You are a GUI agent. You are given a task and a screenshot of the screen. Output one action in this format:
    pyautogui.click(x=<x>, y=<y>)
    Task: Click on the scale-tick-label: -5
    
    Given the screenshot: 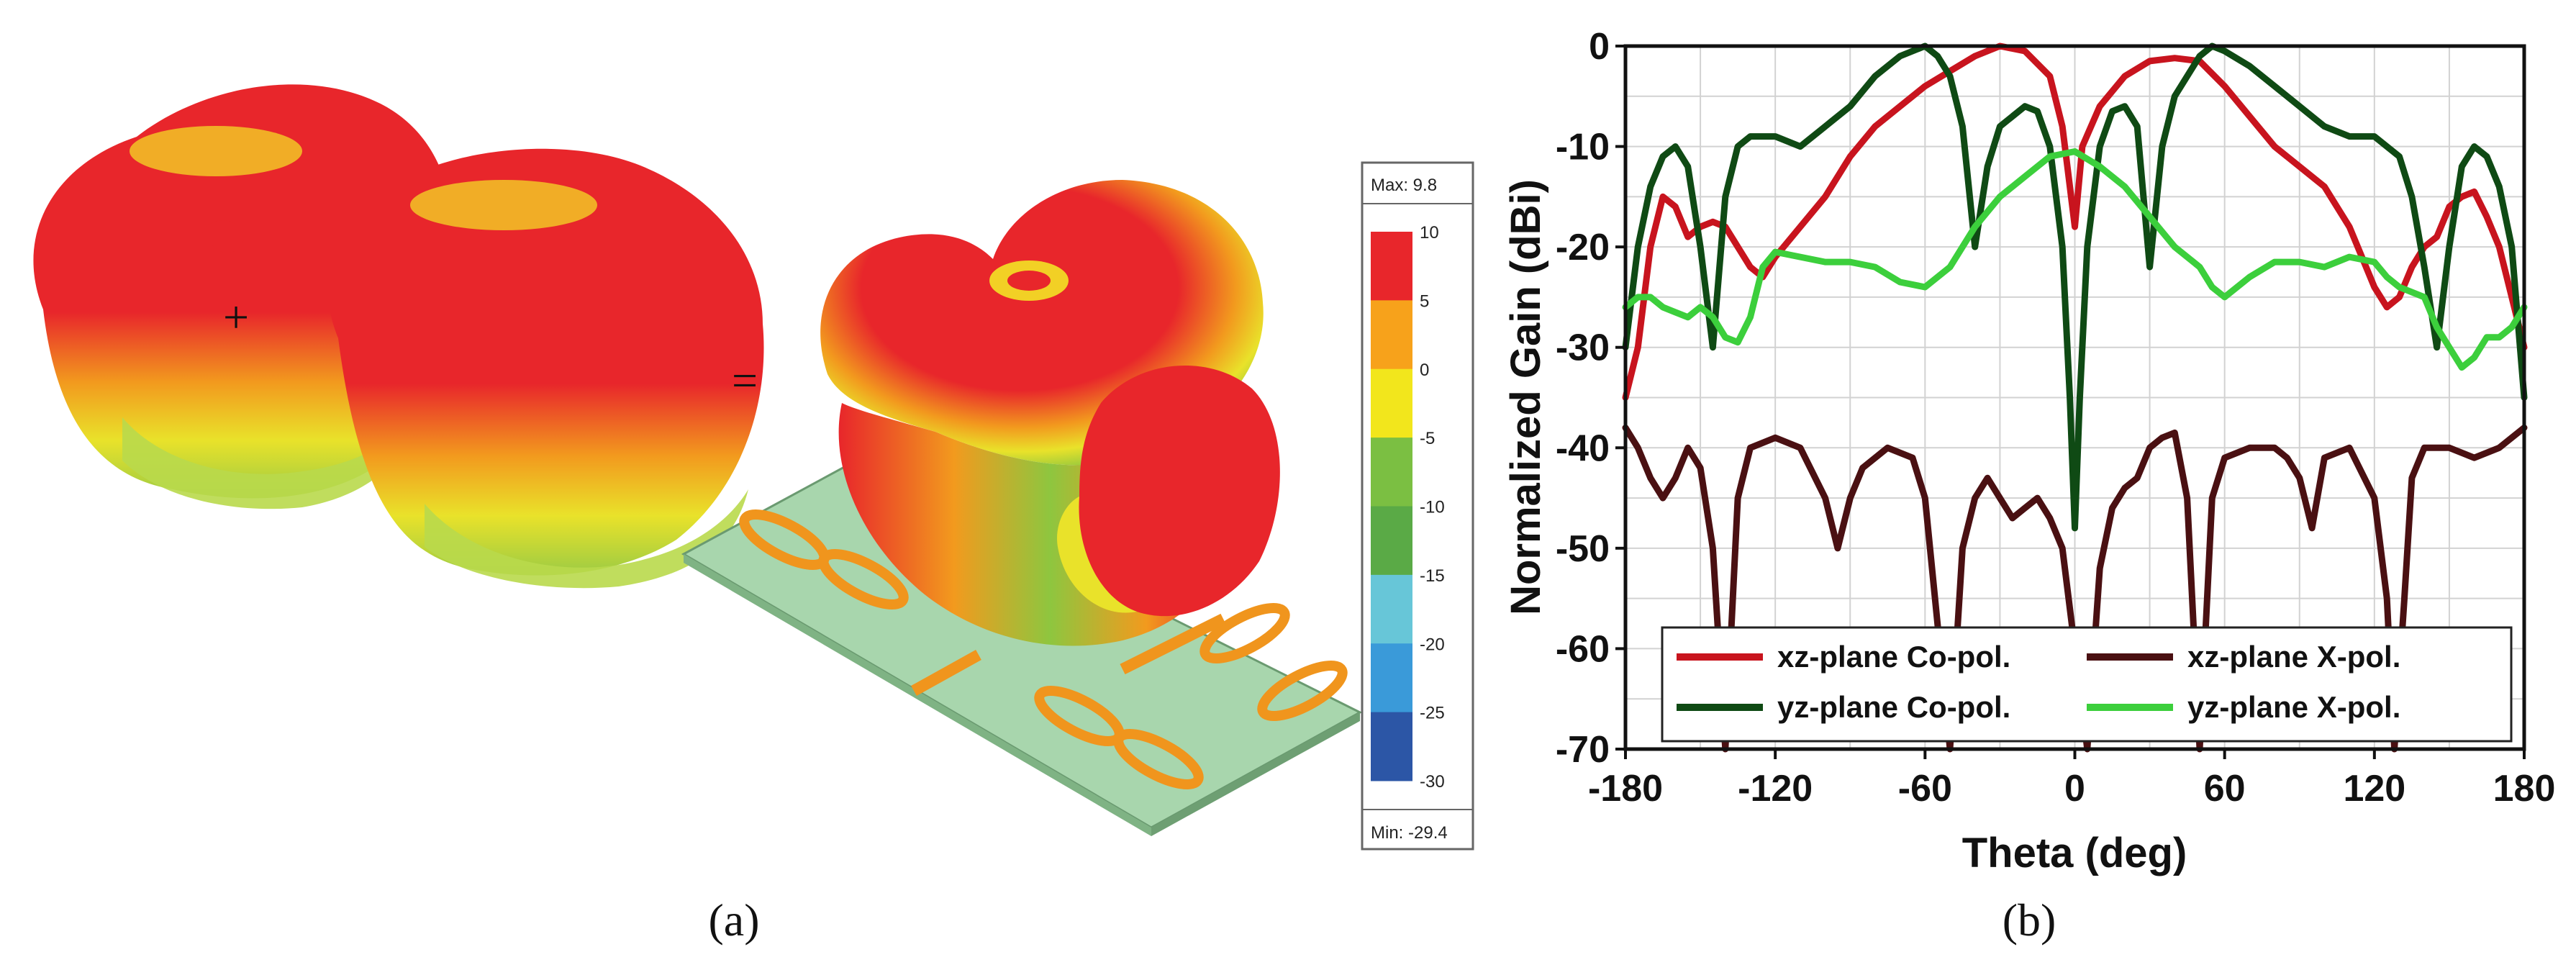 What is the action you would take?
    pyautogui.click(x=1427, y=438)
    